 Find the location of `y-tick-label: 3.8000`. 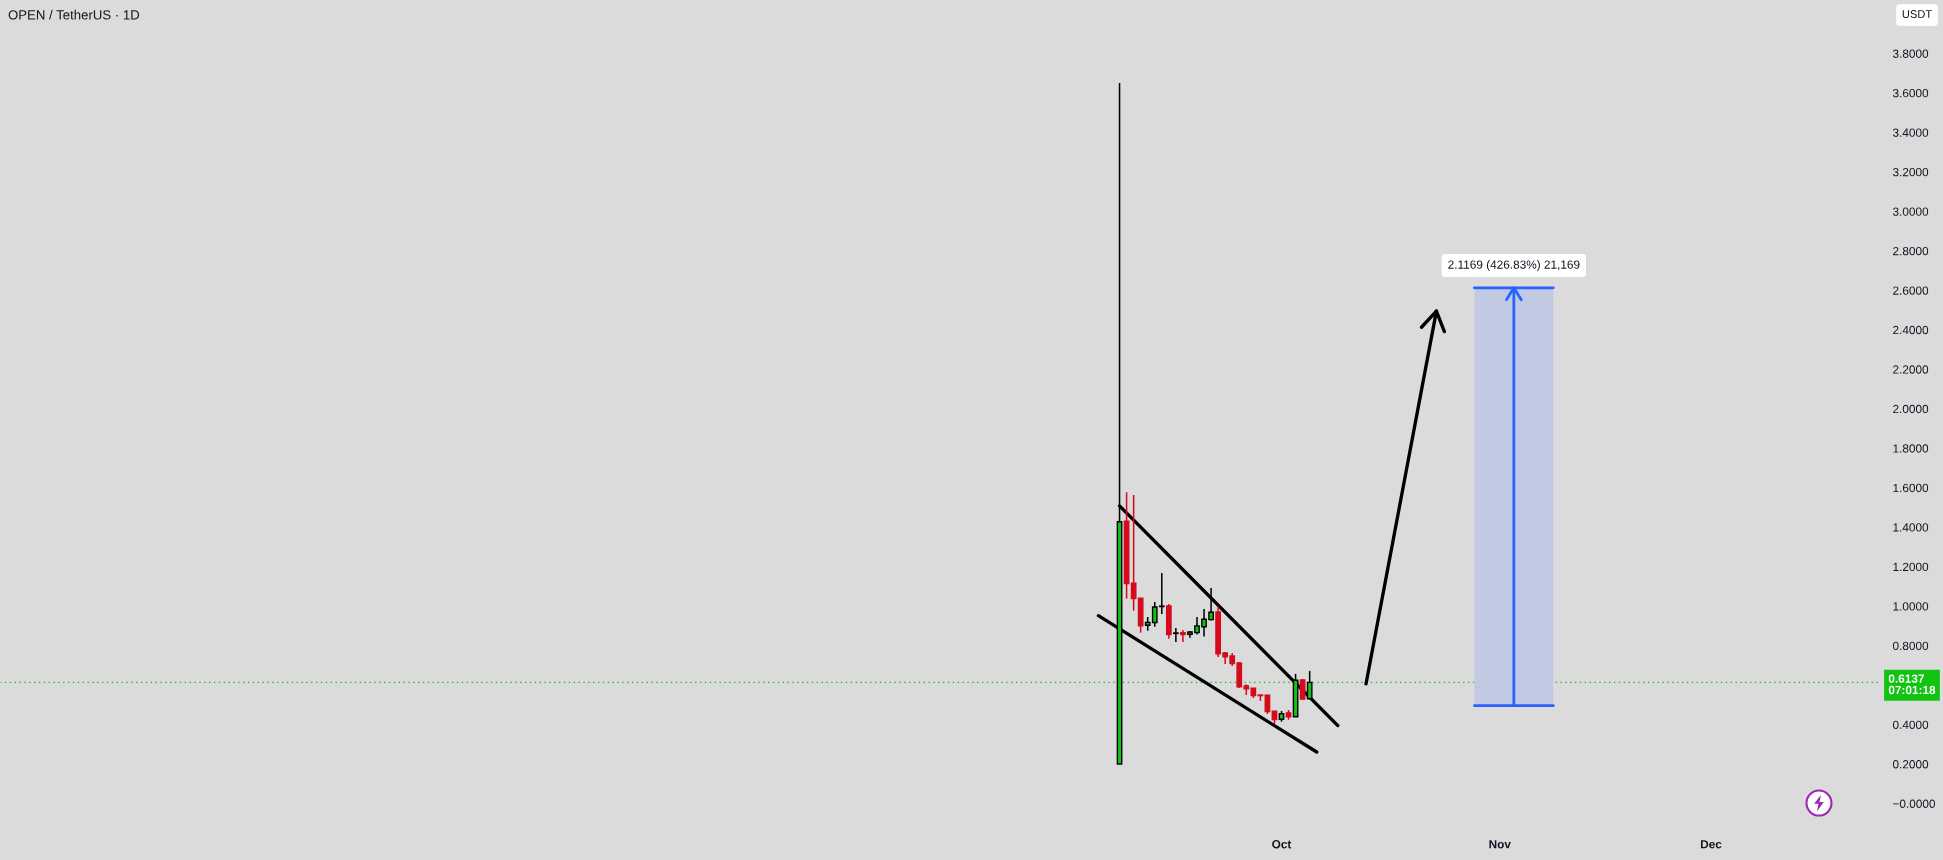

y-tick-label: 3.8000 is located at coordinates (1910, 53).